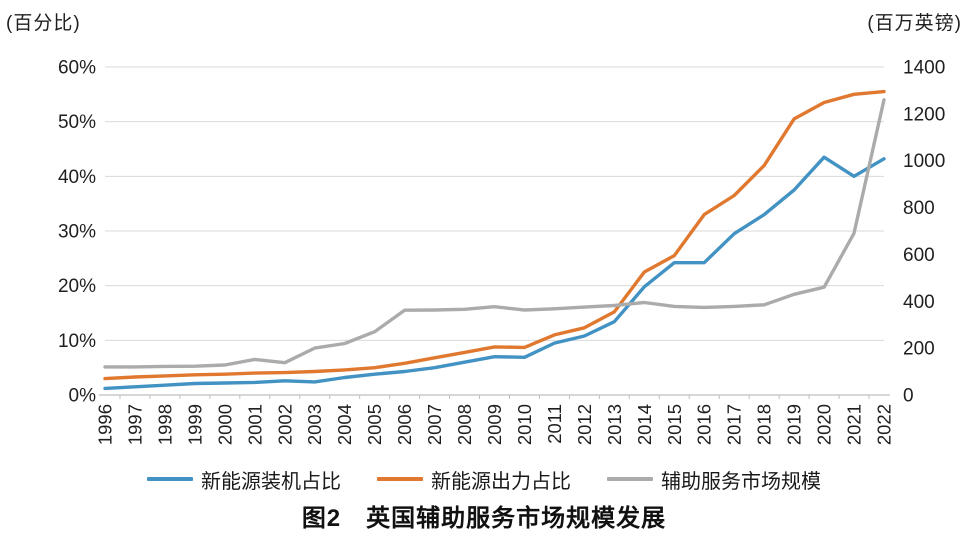 The height and width of the screenshot is (533, 968). What do you see at coordinates (524, 424) in the screenshot?
I see `svg-text: 2010` at bounding box center [524, 424].